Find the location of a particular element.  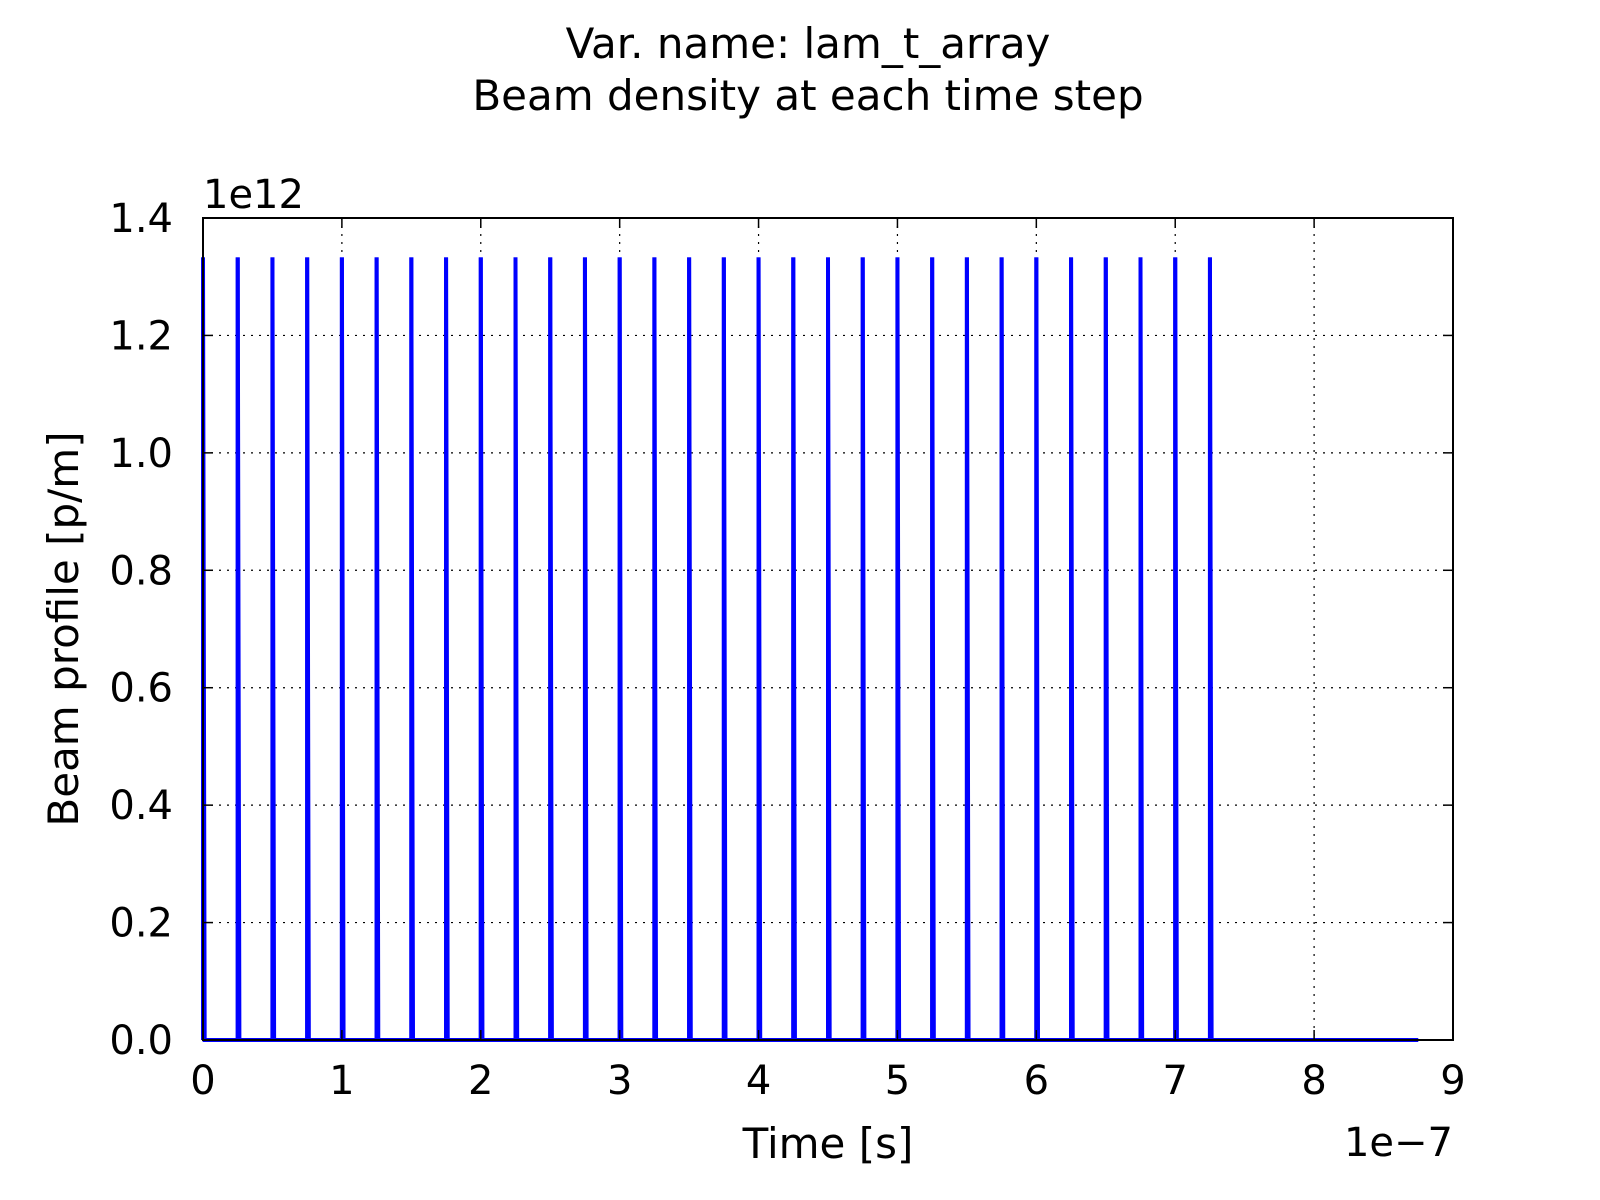

x-tick-label: 1 is located at coordinates (341, 1081).